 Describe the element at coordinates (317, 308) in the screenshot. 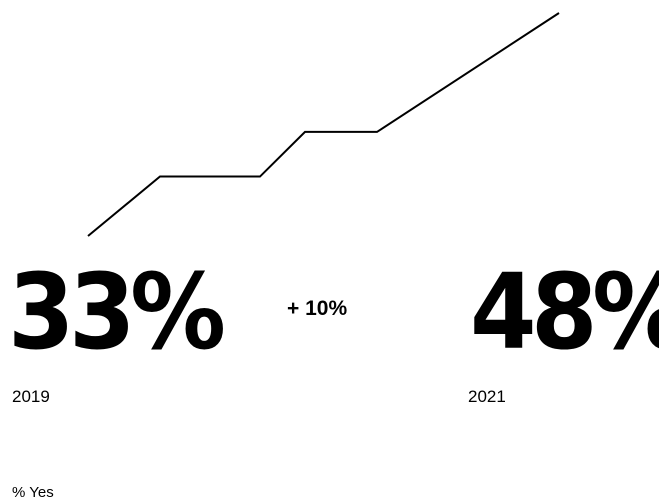

I see `change-label: + 10%` at that location.